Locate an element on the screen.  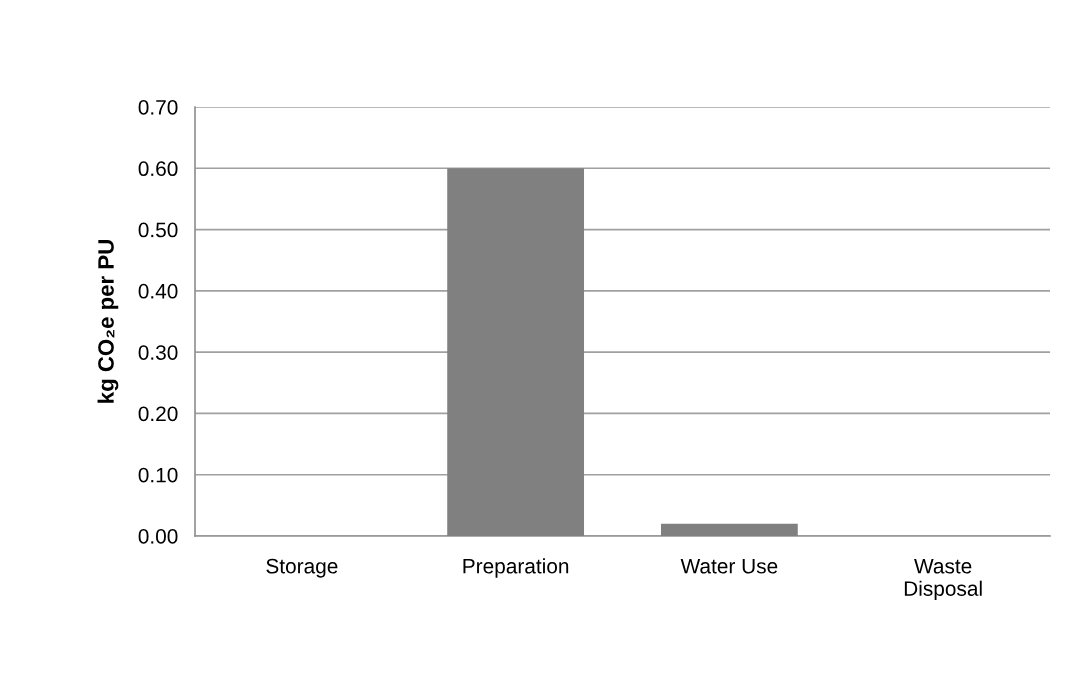
y-tick-label: 0.30 is located at coordinates (158, 352).